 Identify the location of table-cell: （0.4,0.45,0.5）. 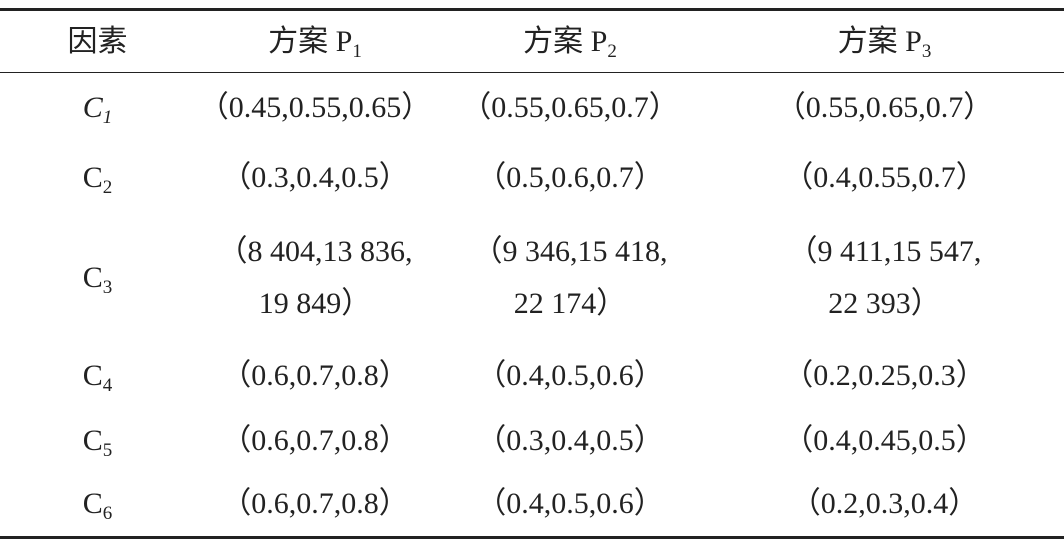
(884, 441).